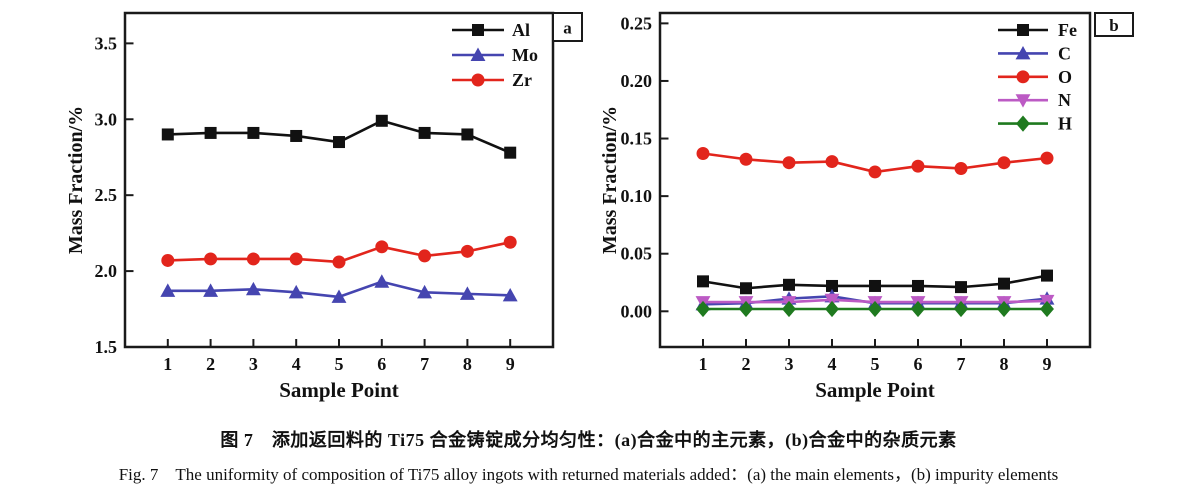  I want to click on legend-marker-N, so click(1023, 101).